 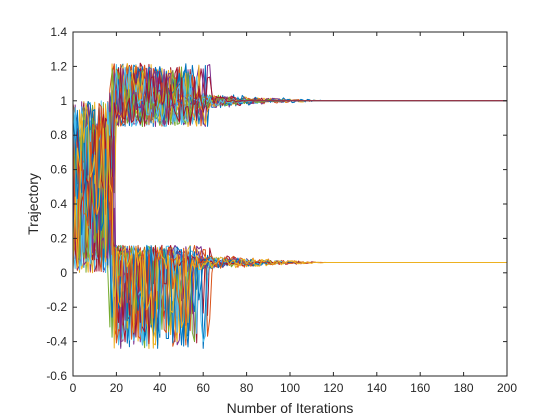 What do you see at coordinates (58, 32) in the screenshot?
I see `y-tick-label: 1.4` at bounding box center [58, 32].